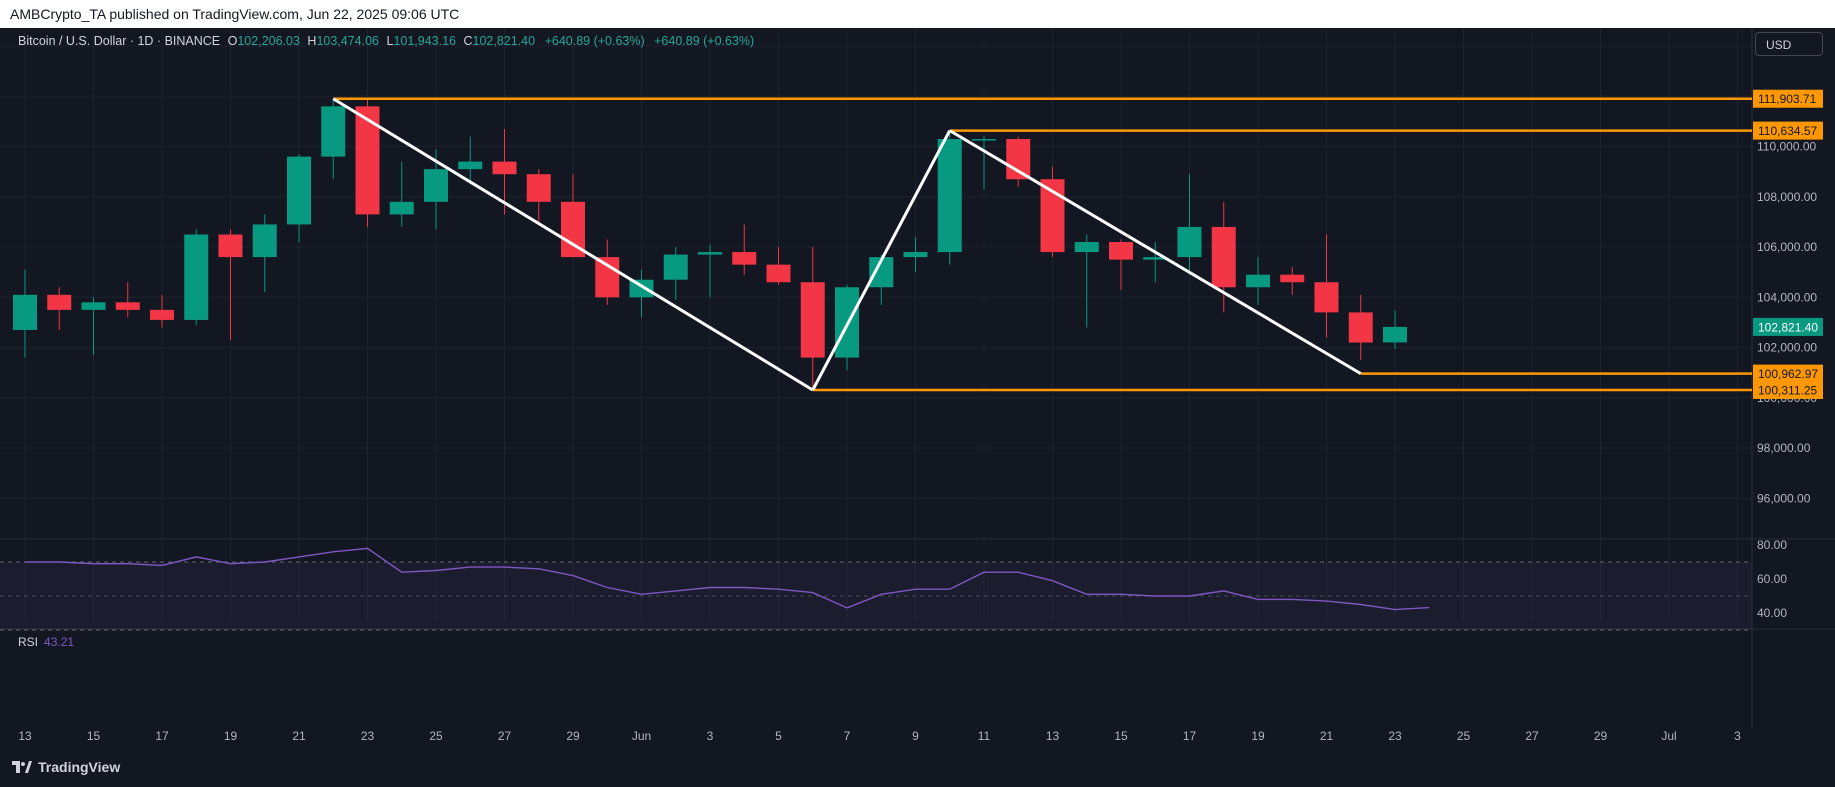 The width and height of the screenshot is (1835, 787). Describe the element at coordinates (778, 736) in the screenshot. I see `time-tick-label: 5` at that location.